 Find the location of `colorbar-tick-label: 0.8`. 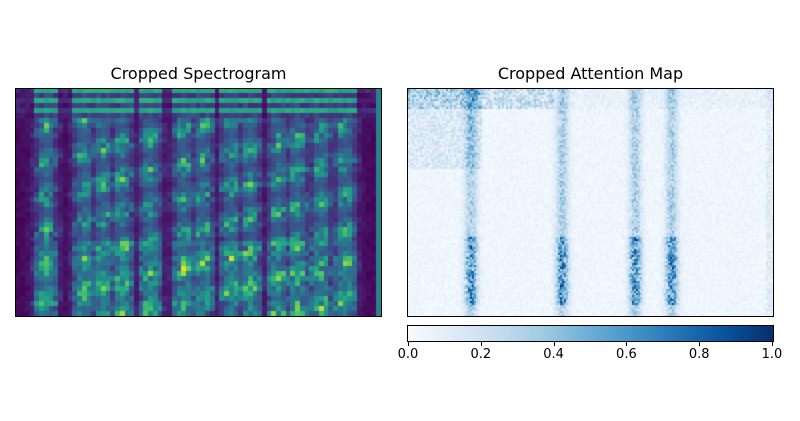

colorbar-tick-label: 0.8 is located at coordinates (699, 354).